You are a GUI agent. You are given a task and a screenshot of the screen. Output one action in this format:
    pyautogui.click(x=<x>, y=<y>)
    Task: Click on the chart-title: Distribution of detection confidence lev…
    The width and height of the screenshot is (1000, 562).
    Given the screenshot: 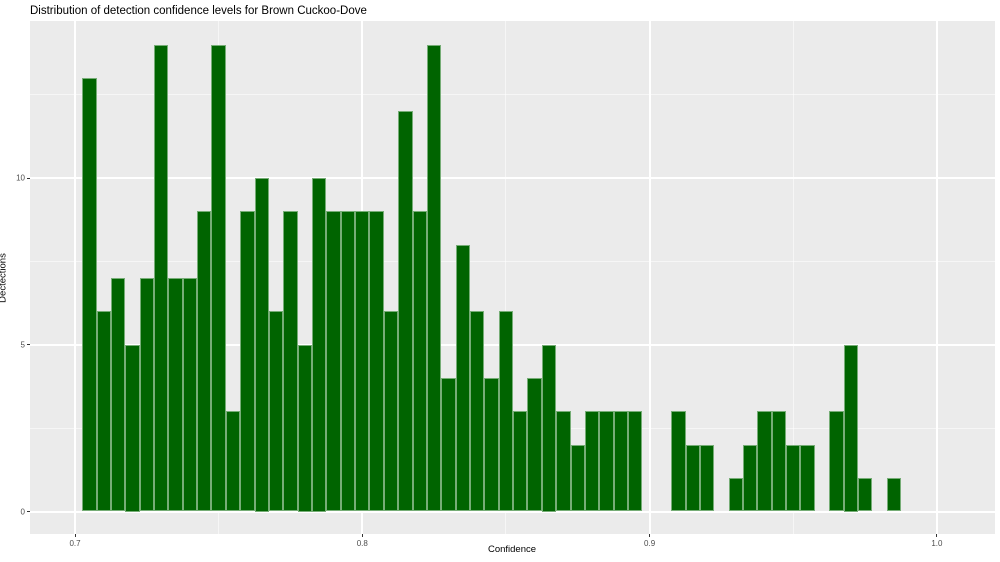 What is the action you would take?
    pyautogui.click(x=198, y=11)
    